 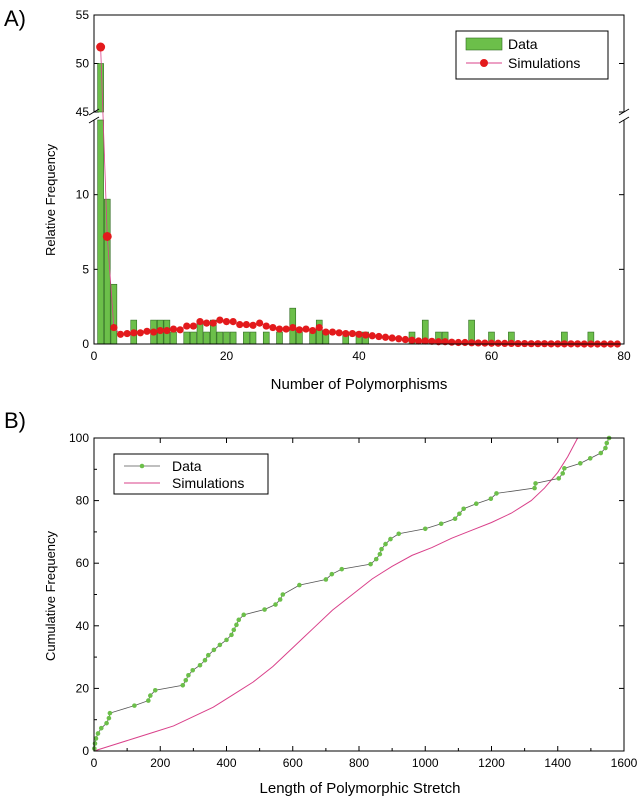 What do you see at coordinates (79, 438) in the screenshot?
I see `y-tick-label: 100` at bounding box center [79, 438].